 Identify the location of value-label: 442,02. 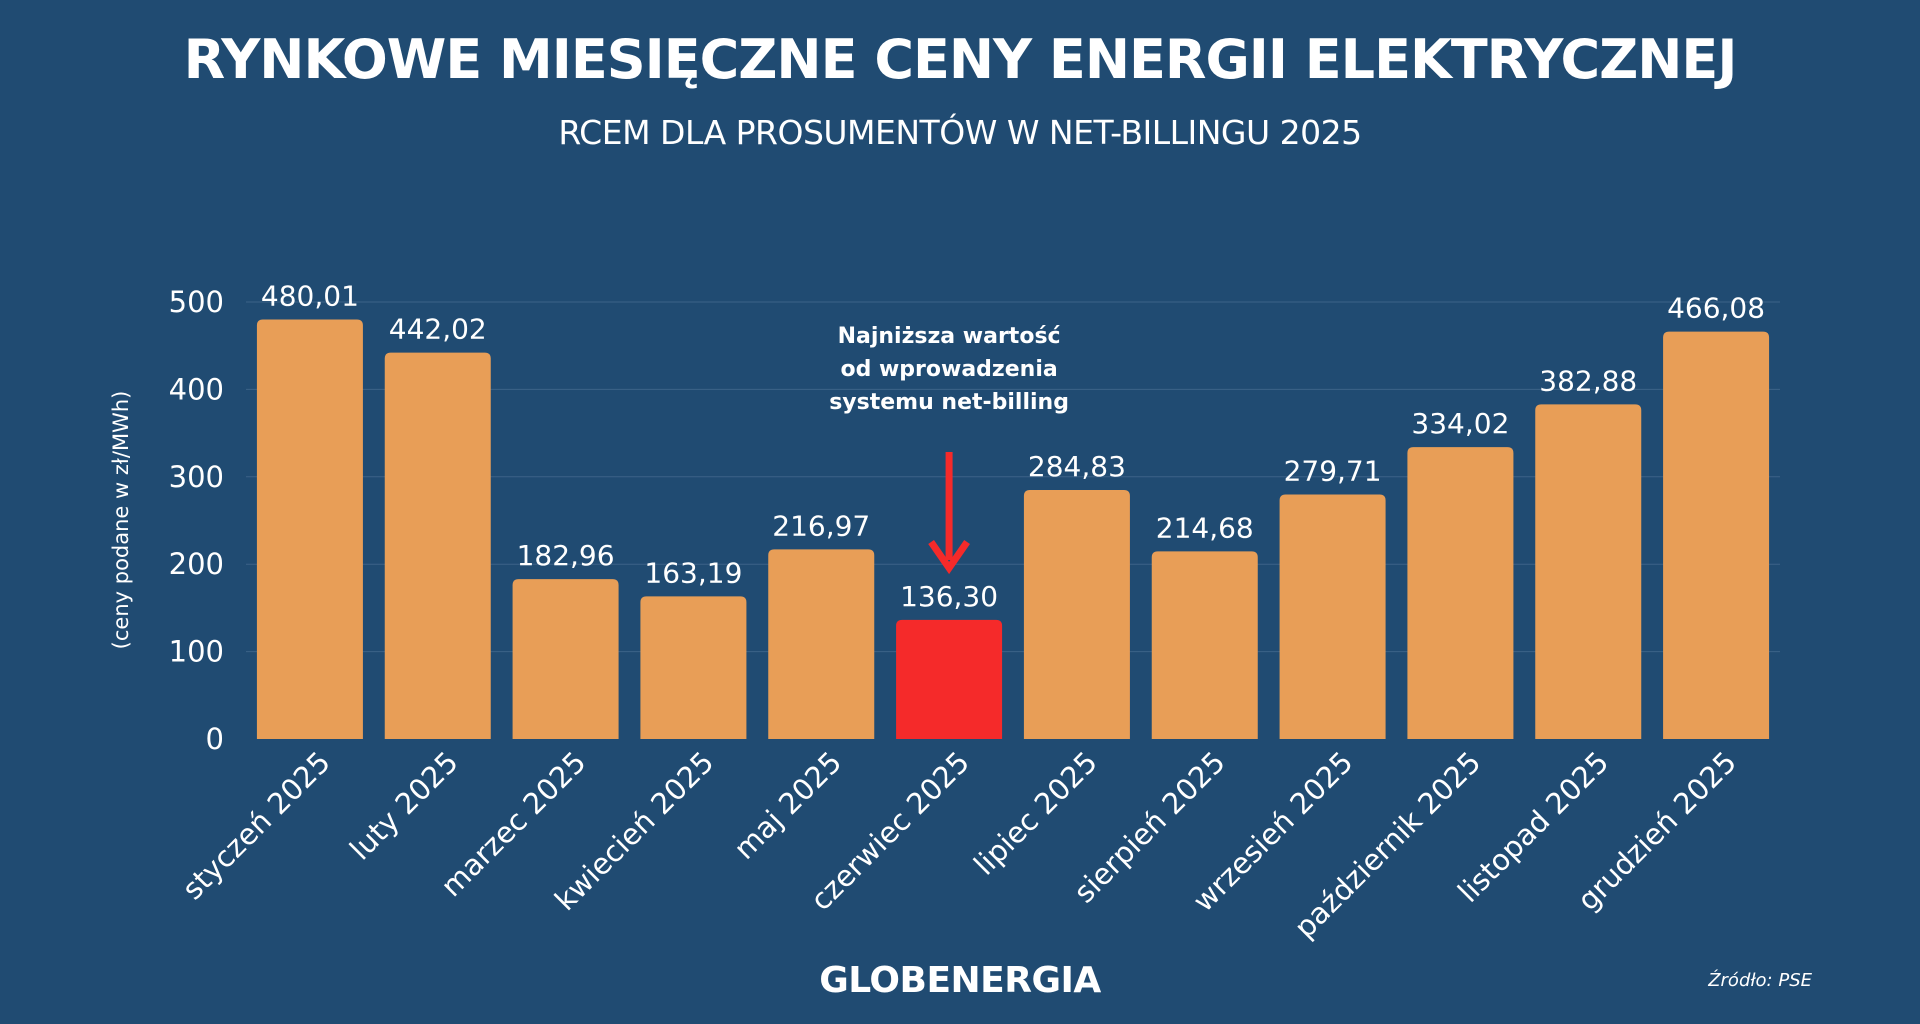
(438, 329).